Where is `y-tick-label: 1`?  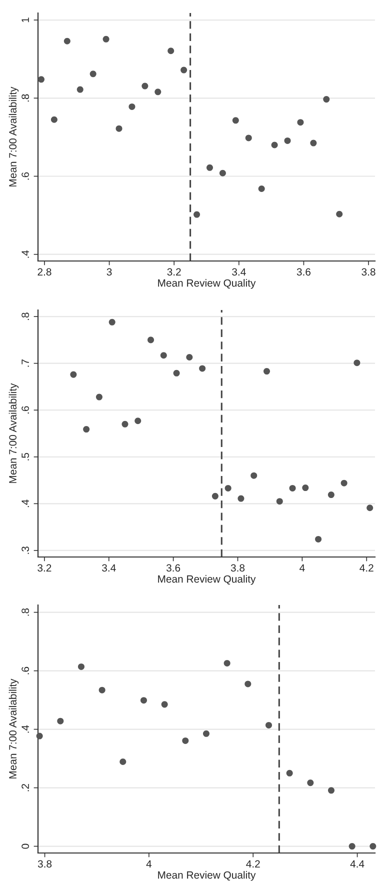 y-tick-label: 1 is located at coordinates (25, 20).